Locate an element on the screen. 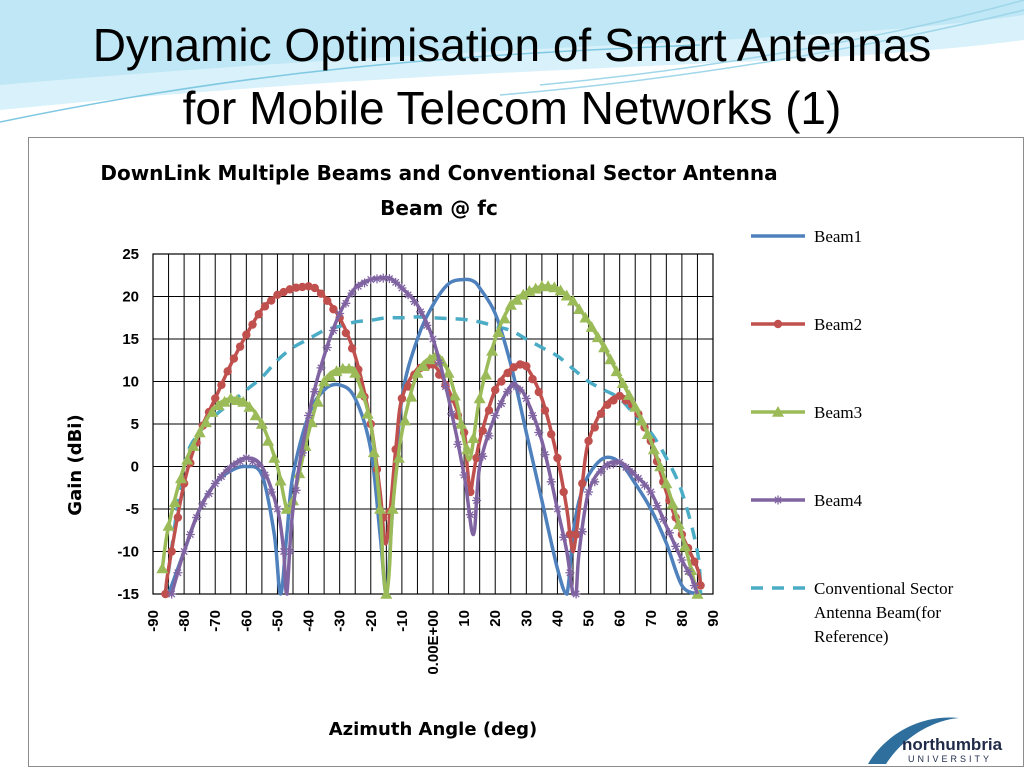  legend-label: Beam4 is located at coordinates (838, 500).